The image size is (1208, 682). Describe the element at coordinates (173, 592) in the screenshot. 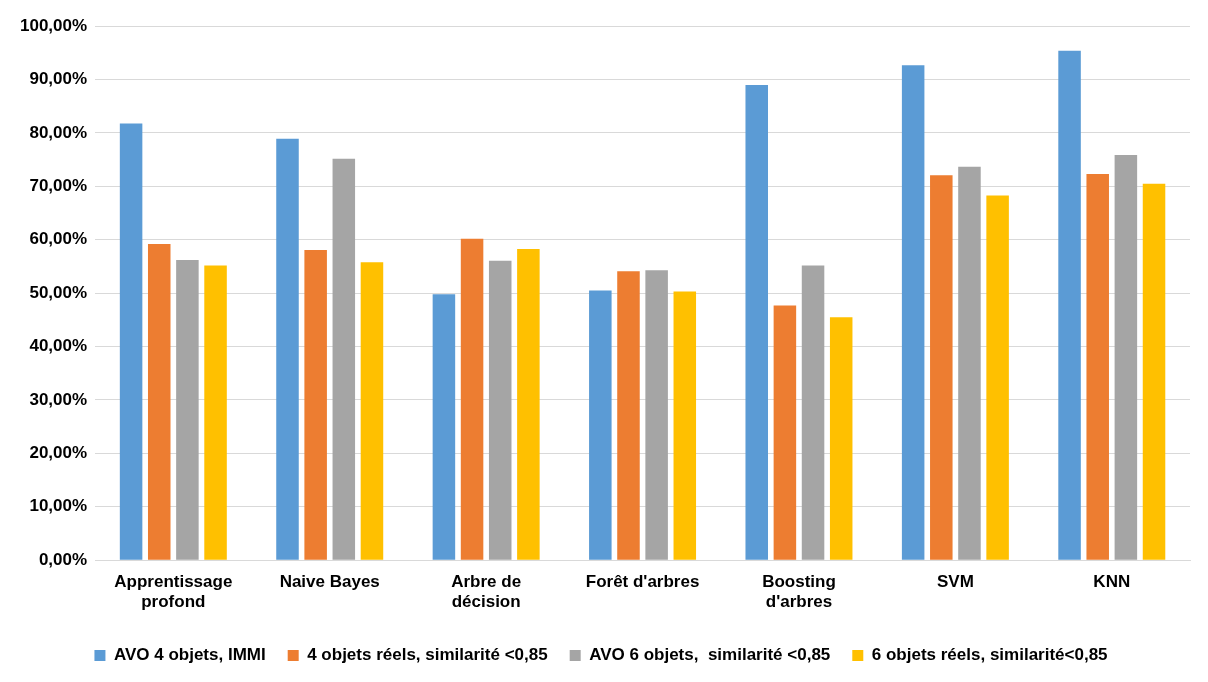

I see `x-tick-label: Apprentissage profond` at that location.